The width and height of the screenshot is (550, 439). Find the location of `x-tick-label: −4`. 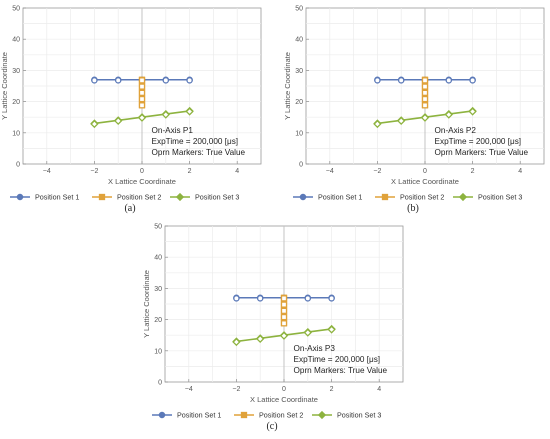

x-tick-label: −4 is located at coordinates (47, 171).